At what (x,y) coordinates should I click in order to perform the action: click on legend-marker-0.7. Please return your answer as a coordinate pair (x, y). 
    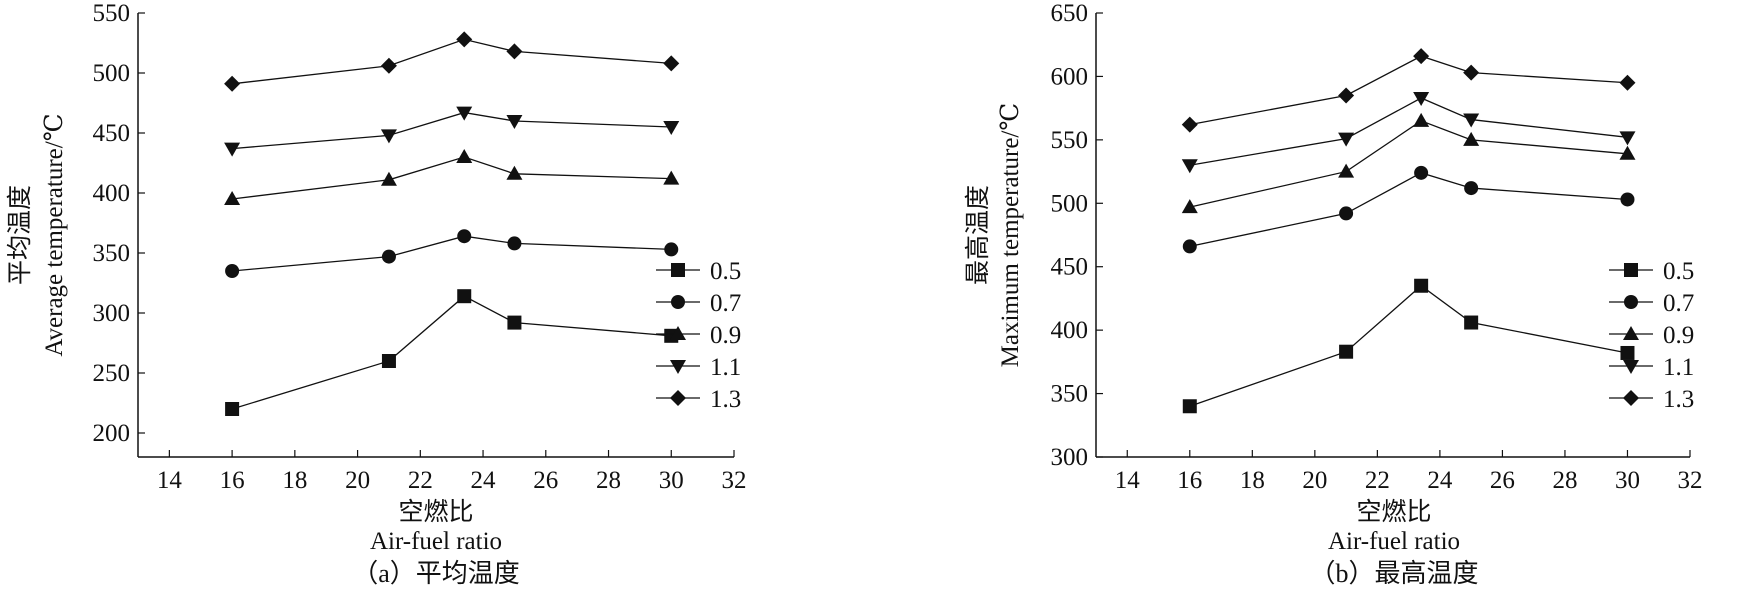
    Looking at the image, I should click on (1631, 302).